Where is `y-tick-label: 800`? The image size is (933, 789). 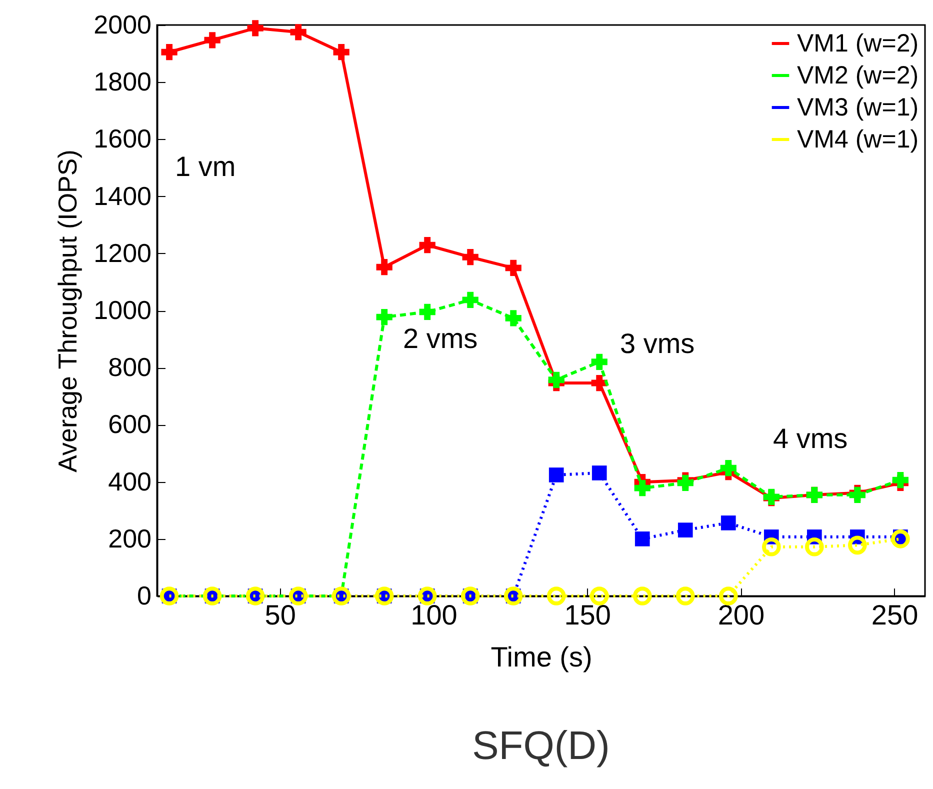
y-tick-label: 800 is located at coordinates (130, 367).